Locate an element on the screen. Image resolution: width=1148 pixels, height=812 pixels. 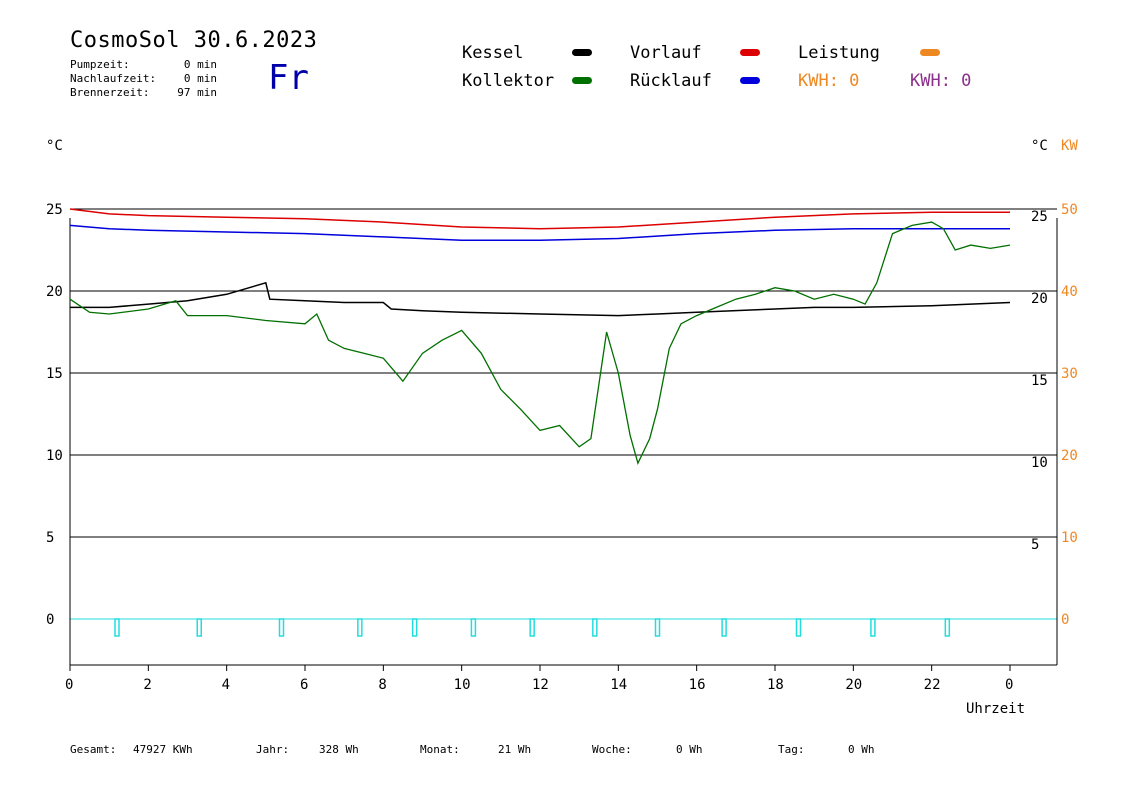
x-tick-label: 18 is located at coordinates (775, 685).